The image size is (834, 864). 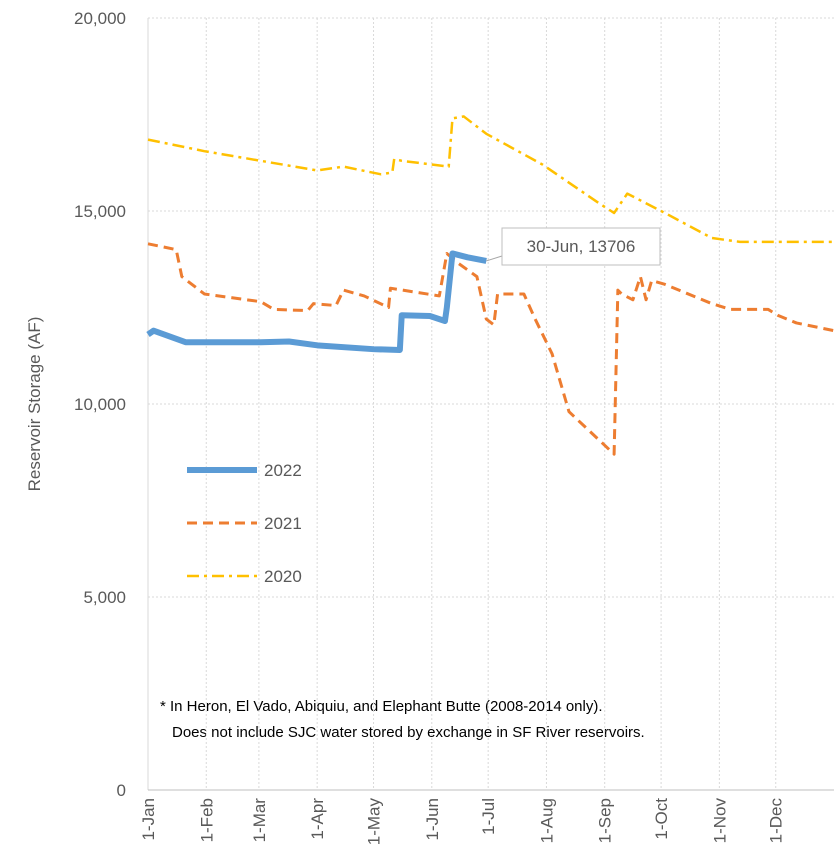 I want to click on x-tick-label: 1-Jul, so click(x=488, y=816).